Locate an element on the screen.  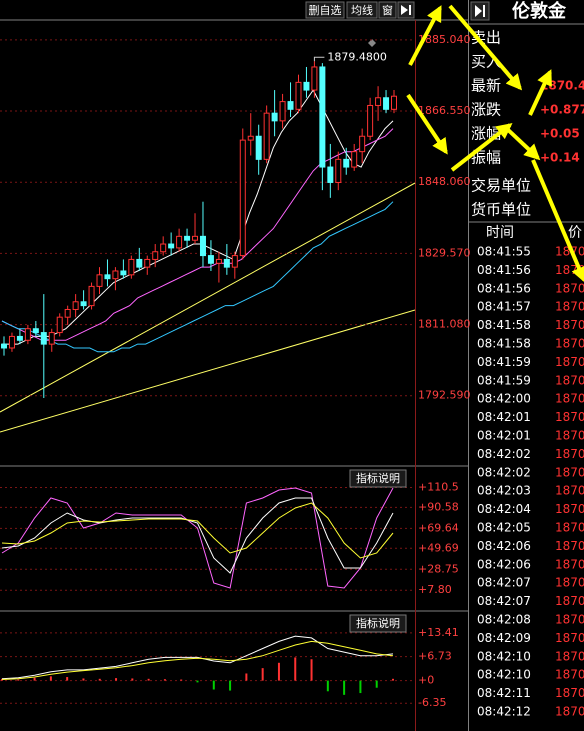
y-tick-label: 1885.040 is located at coordinates (444, 39).